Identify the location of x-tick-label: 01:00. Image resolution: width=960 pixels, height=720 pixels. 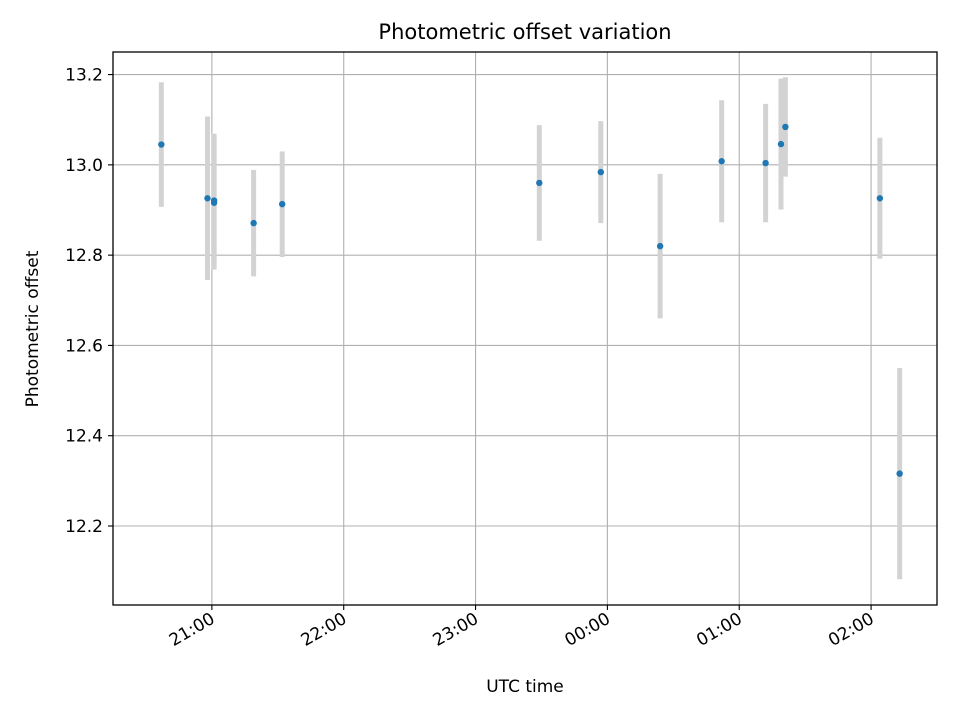
(719, 630).